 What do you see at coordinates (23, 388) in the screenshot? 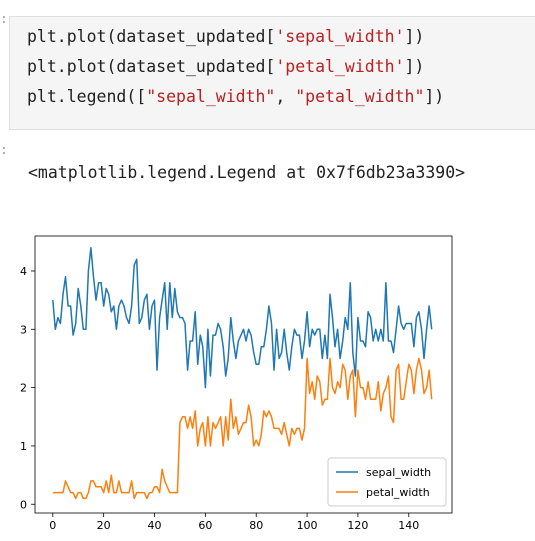
I see `y-tick-label: 2` at bounding box center [23, 388].